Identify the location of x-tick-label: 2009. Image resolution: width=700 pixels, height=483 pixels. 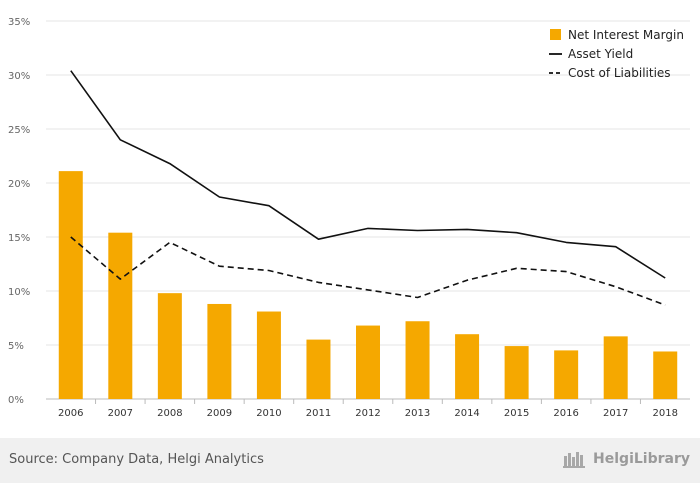
(219, 413).